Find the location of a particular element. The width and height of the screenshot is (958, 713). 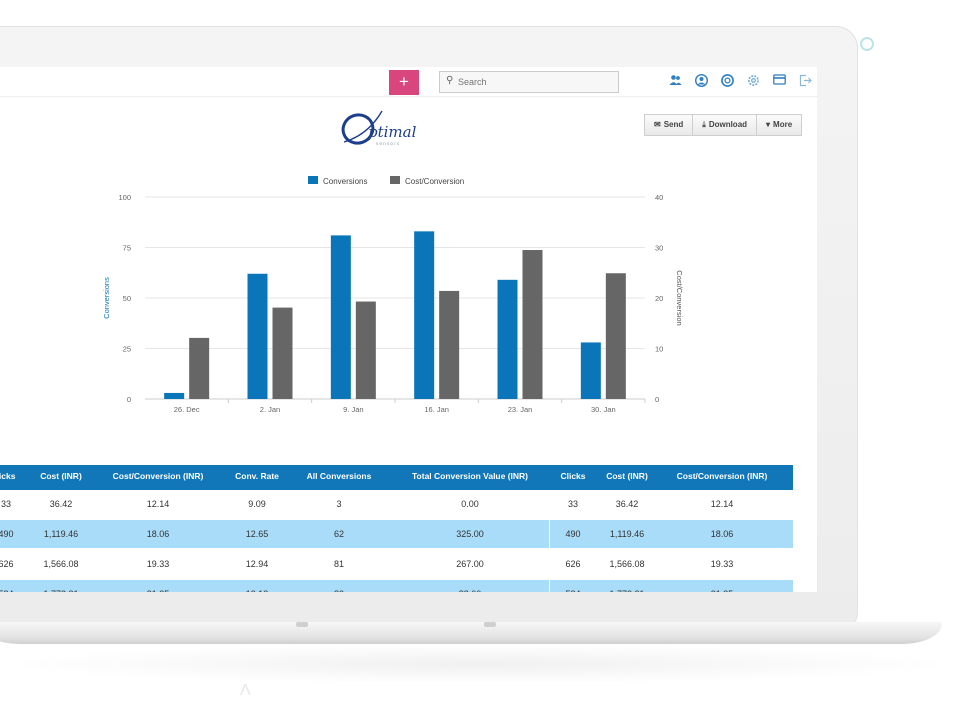

table-cell: 267.00 is located at coordinates (470, 564).